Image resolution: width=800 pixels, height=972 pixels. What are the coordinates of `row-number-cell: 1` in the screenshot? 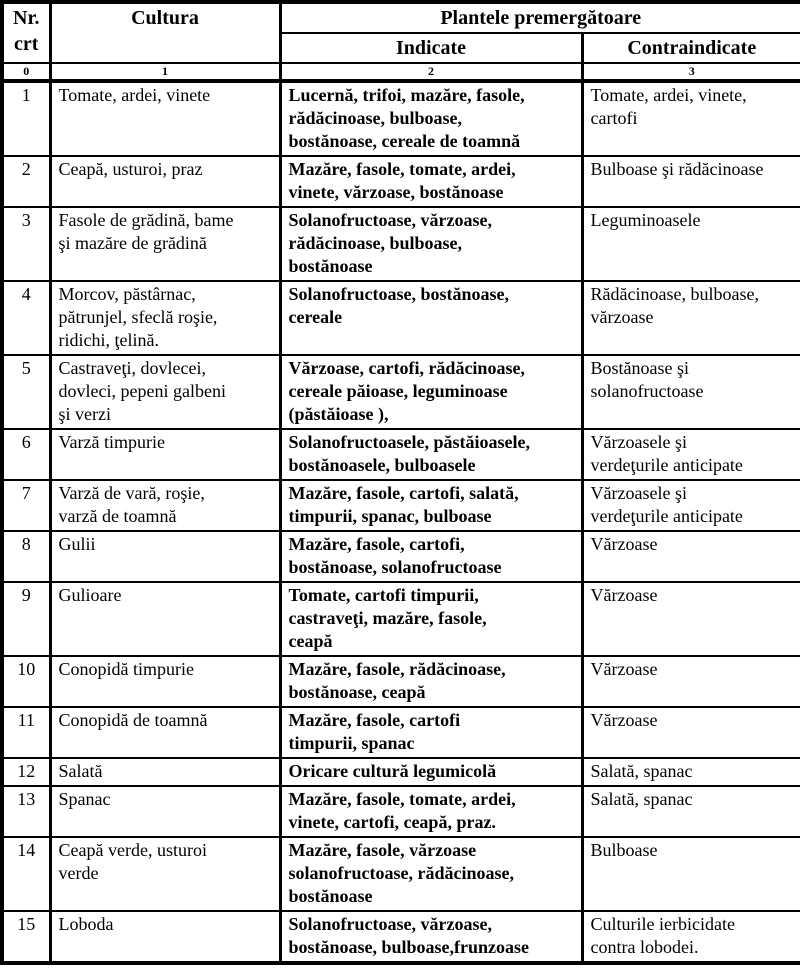 It's located at (26, 118).